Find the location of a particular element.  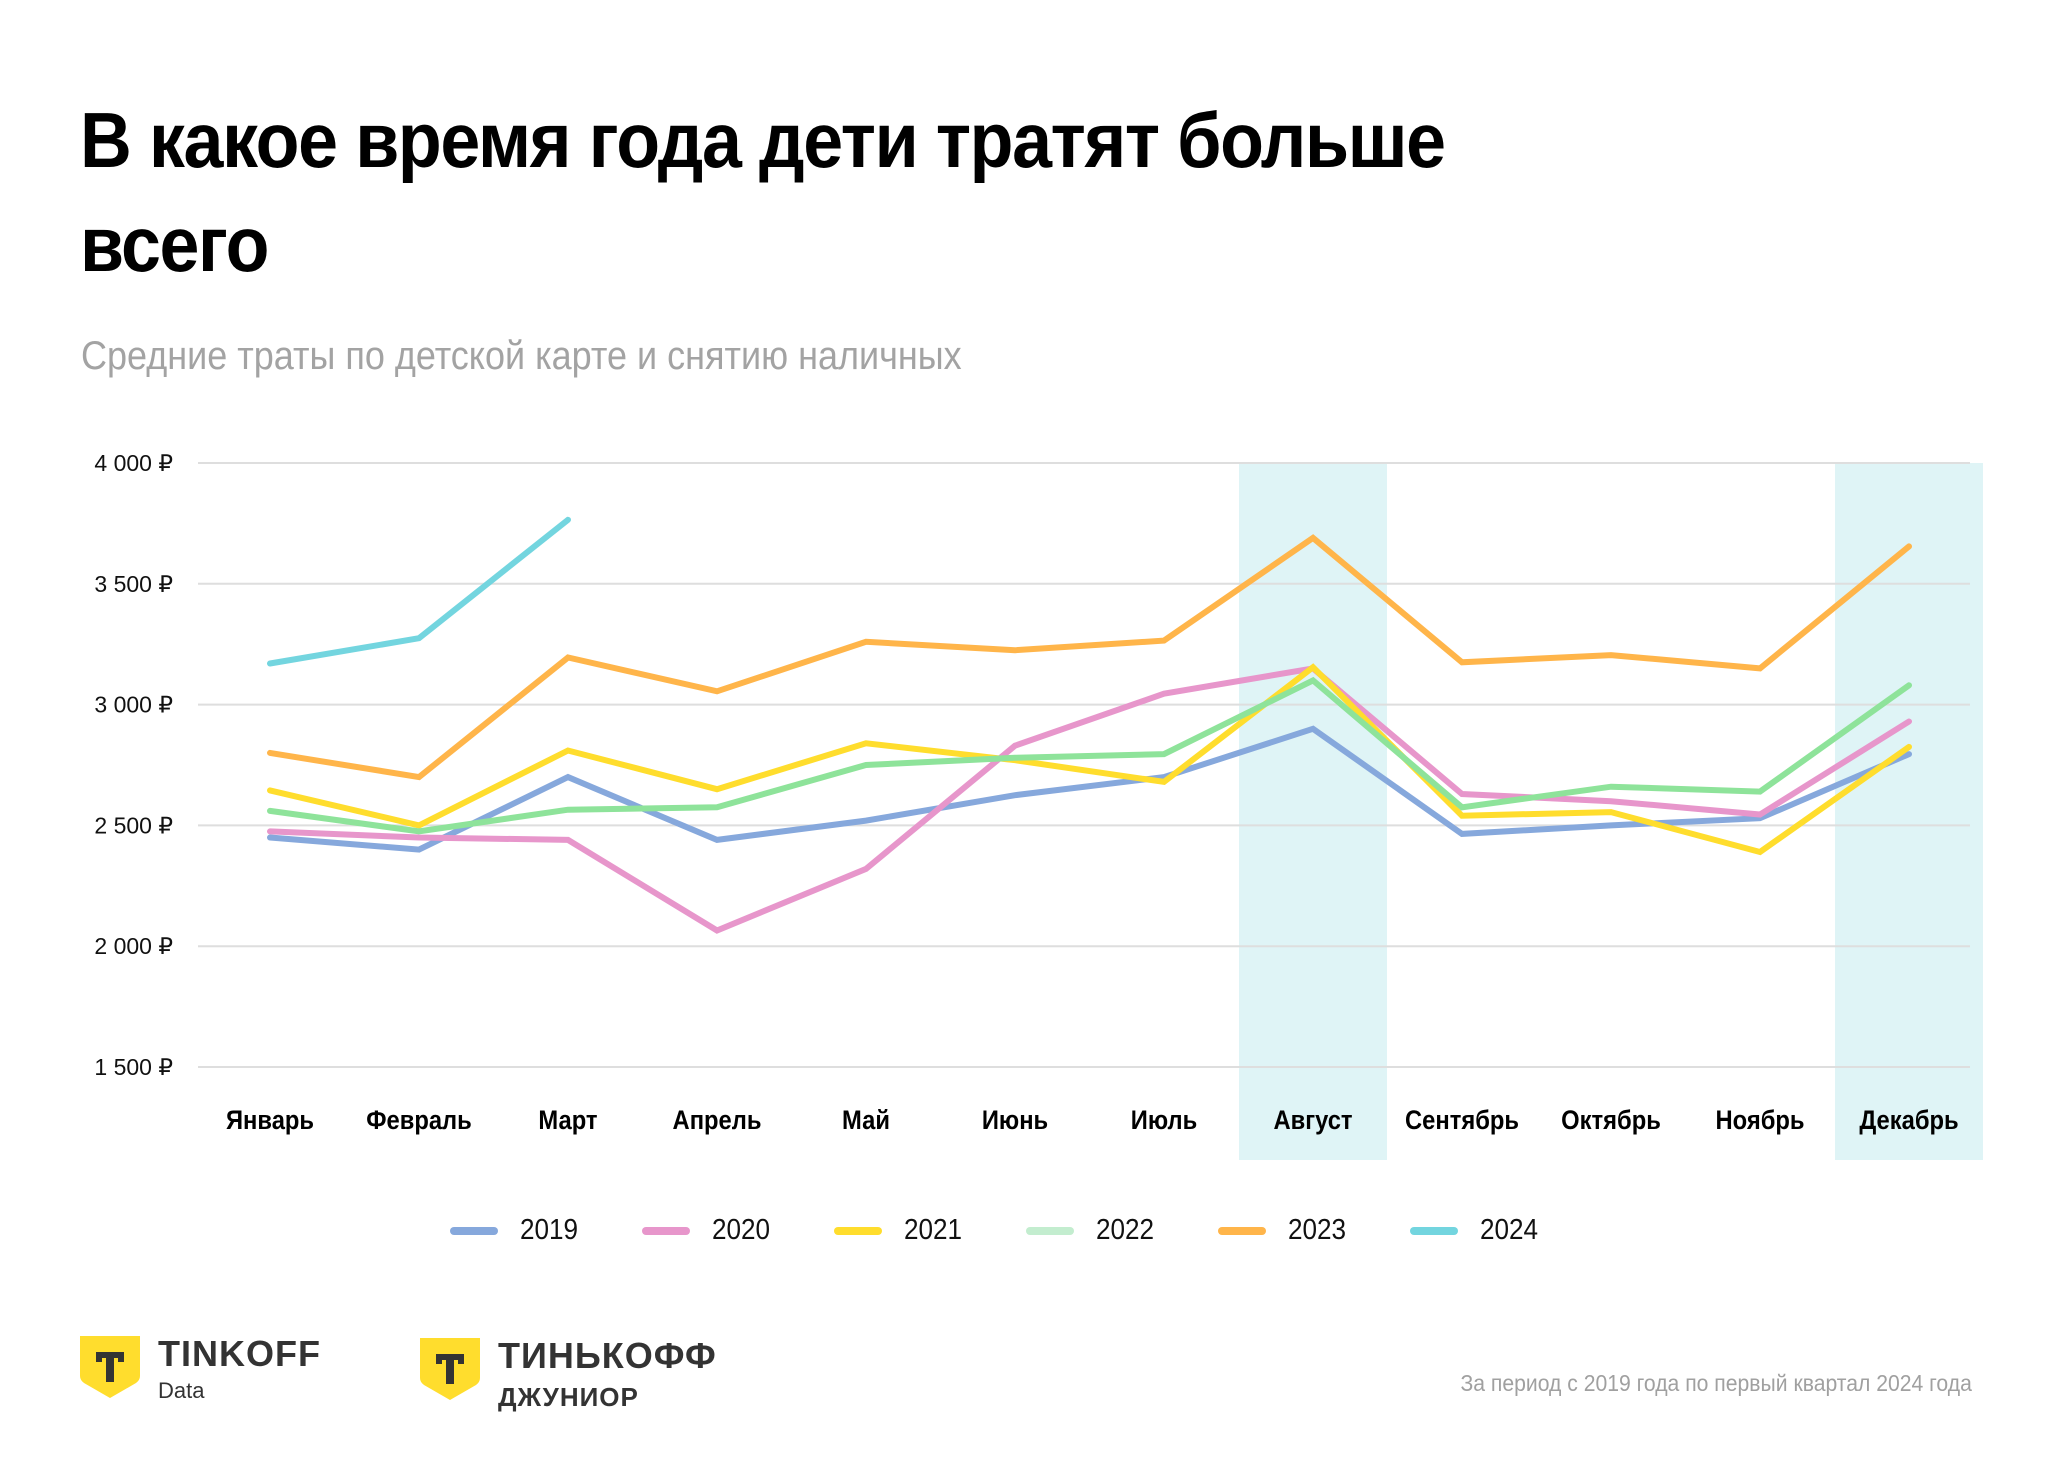

logo-tinkoff-junior-name: ТИНЬКОФФ is located at coordinates (607, 1355).